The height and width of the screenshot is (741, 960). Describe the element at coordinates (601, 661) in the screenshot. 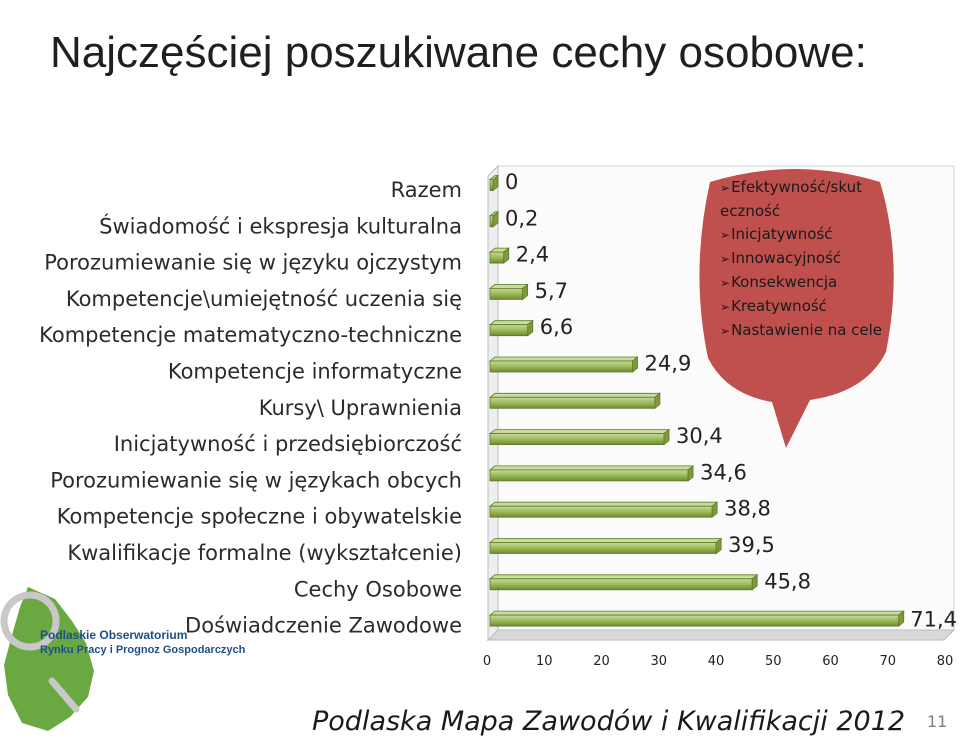

I see `x-tick-2: 20` at that location.